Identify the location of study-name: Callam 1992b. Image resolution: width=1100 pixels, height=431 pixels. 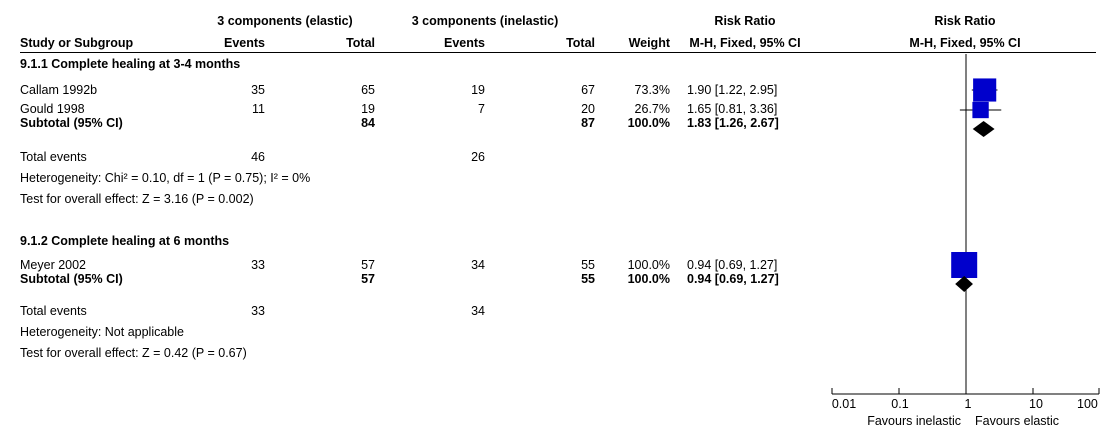
(59, 90).